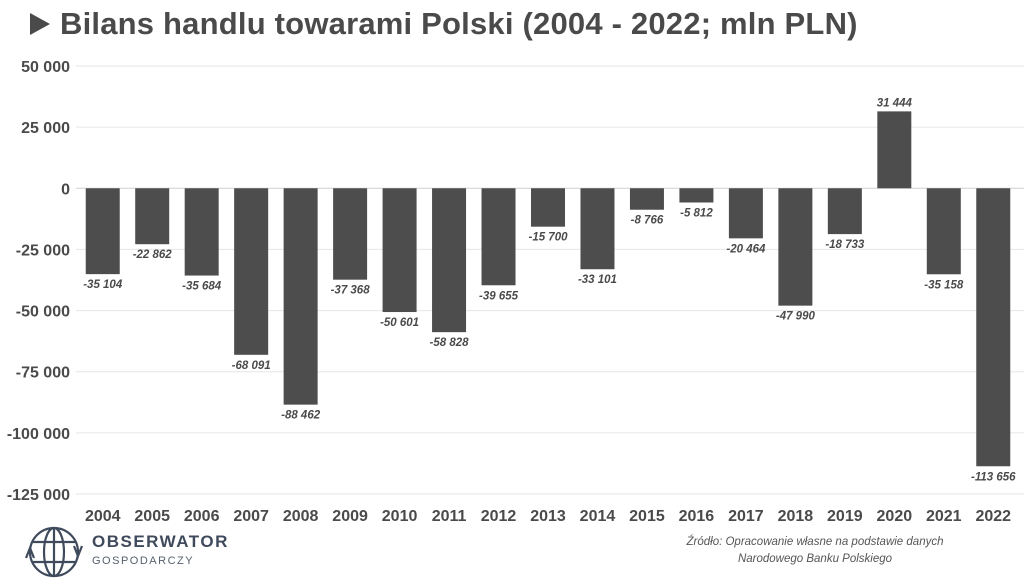 Image resolution: width=1024 pixels, height=585 pixels. Describe the element at coordinates (65, 189) in the screenshot. I see `y-tick-label: 0` at that location.